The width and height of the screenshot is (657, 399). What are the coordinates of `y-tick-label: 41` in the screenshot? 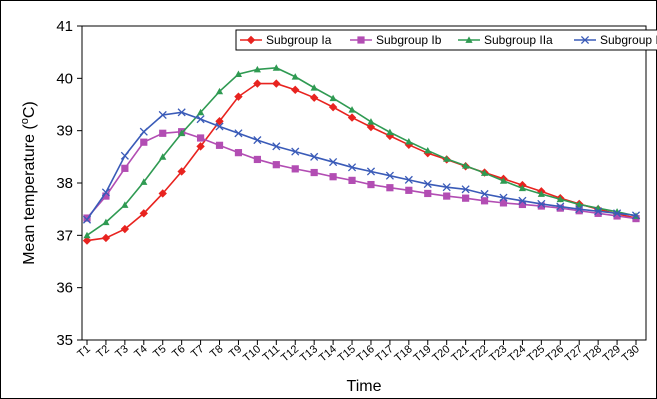 It's located at (64, 26).